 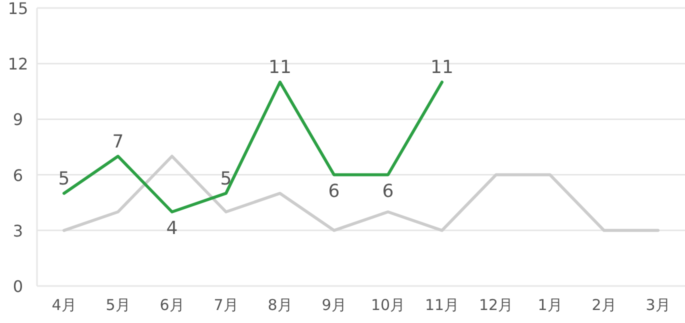 I want to click on x-tick-label: 4月, so click(x=64, y=305).